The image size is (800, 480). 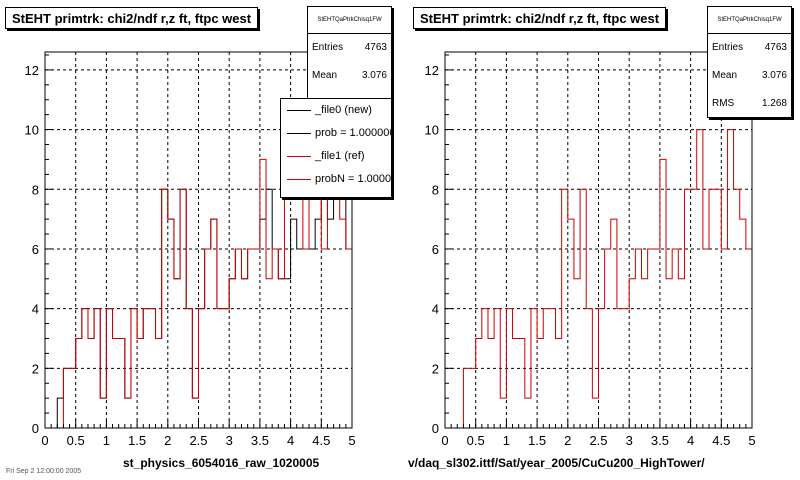 I want to click on legend-text: probN = 1.000000, so click(x=353, y=179).